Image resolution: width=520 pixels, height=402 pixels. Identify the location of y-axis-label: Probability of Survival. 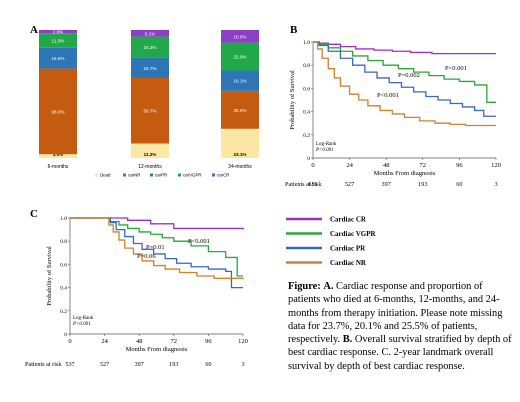
(49, 276).